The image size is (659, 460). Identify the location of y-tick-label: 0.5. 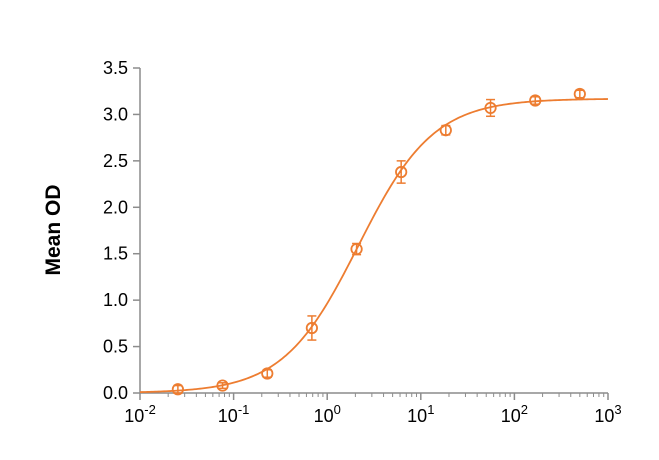
(115, 347).